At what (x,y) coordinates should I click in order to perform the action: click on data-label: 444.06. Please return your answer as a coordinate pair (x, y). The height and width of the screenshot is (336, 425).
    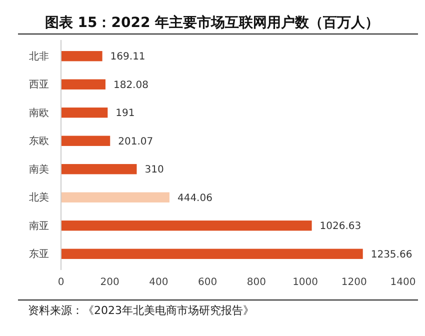
    Looking at the image, I should click on (194, 198).